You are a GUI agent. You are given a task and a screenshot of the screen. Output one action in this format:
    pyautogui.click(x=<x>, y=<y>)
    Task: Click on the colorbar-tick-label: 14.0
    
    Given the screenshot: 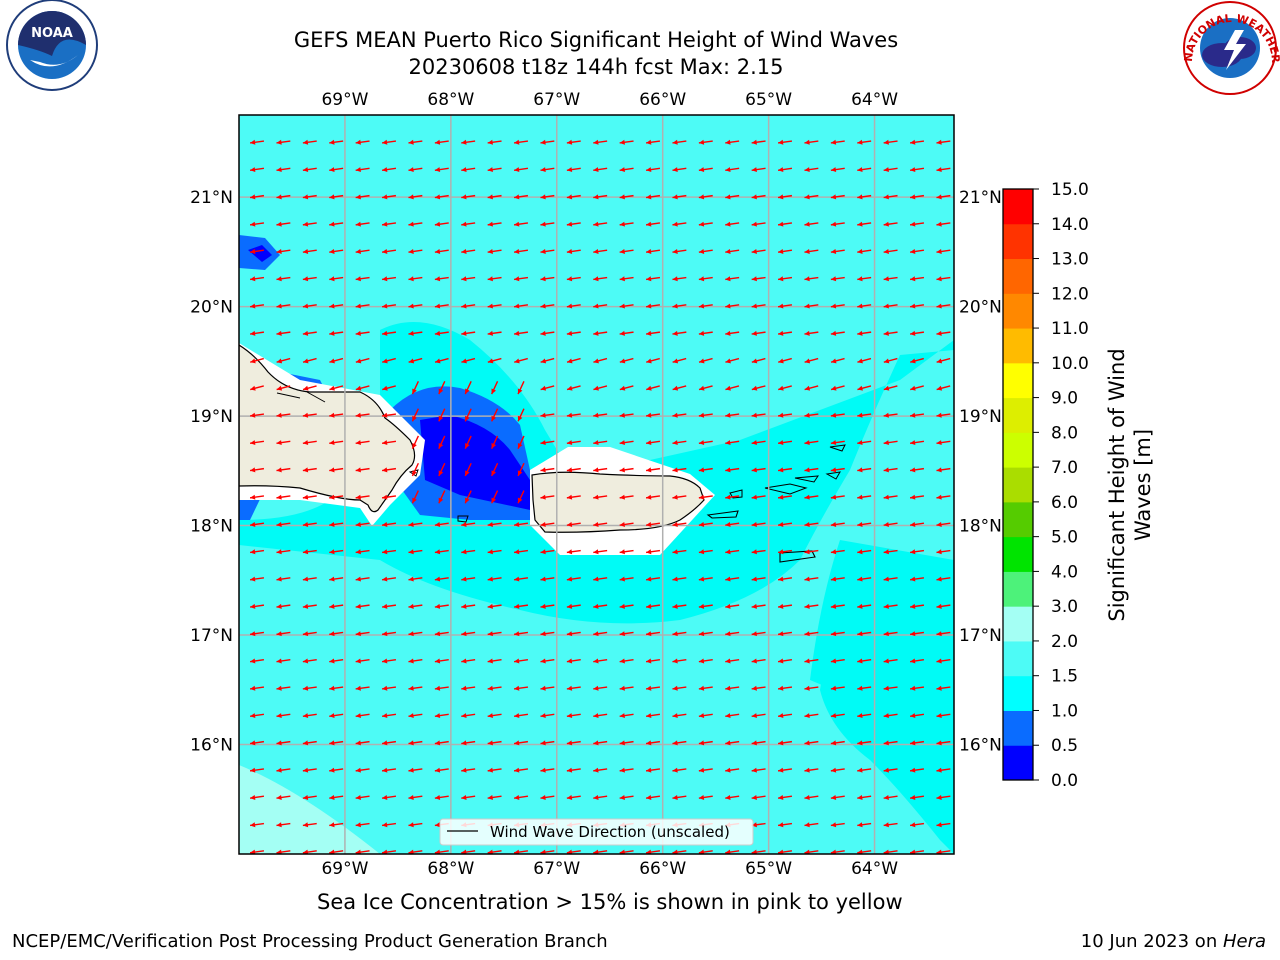 What is the action you would take?
    pyautogui.click(x=1070, y=225)
    